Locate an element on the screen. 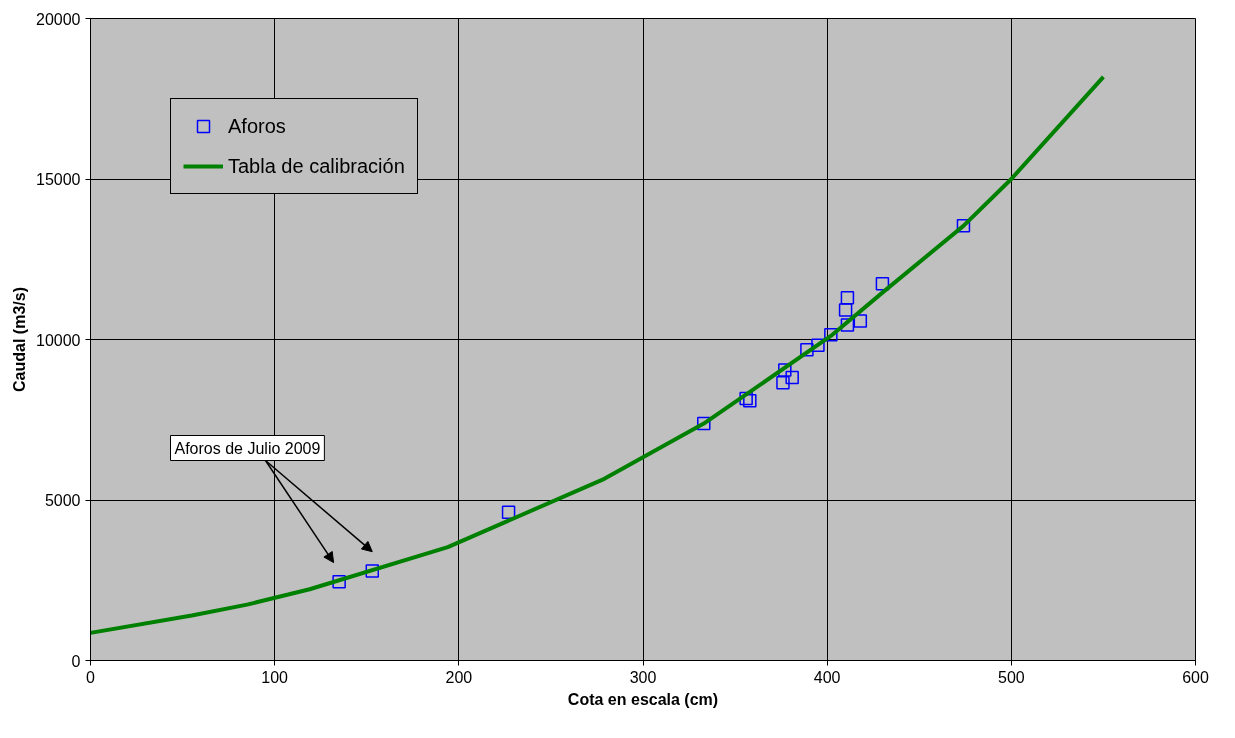 This screenshot has height=738, width=1235. x-tick-label: 200 is located at coordinates (459, 677).